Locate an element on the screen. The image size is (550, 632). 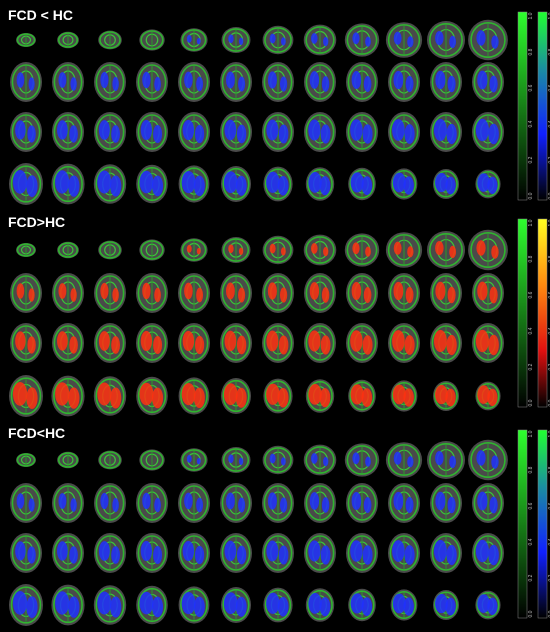
colorbar-tick-label: 1.0 is located at coordinates (531, 433).